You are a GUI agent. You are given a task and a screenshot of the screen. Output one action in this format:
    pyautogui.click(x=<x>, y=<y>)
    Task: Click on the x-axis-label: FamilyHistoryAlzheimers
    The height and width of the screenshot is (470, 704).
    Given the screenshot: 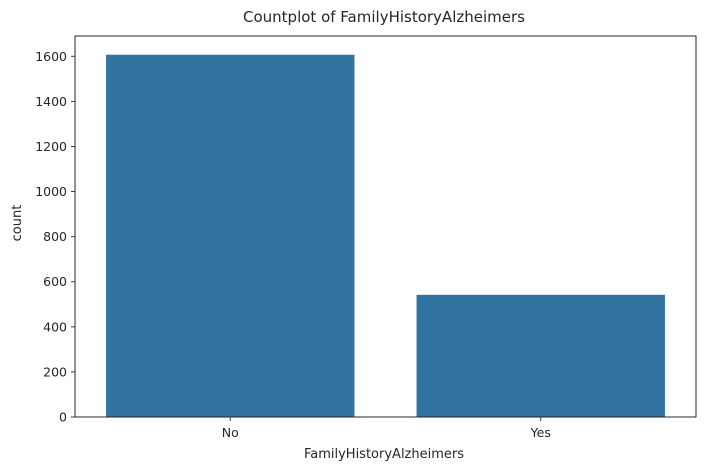 What is the action you would take?
    pyautogui.click(x=384, y=454)
    